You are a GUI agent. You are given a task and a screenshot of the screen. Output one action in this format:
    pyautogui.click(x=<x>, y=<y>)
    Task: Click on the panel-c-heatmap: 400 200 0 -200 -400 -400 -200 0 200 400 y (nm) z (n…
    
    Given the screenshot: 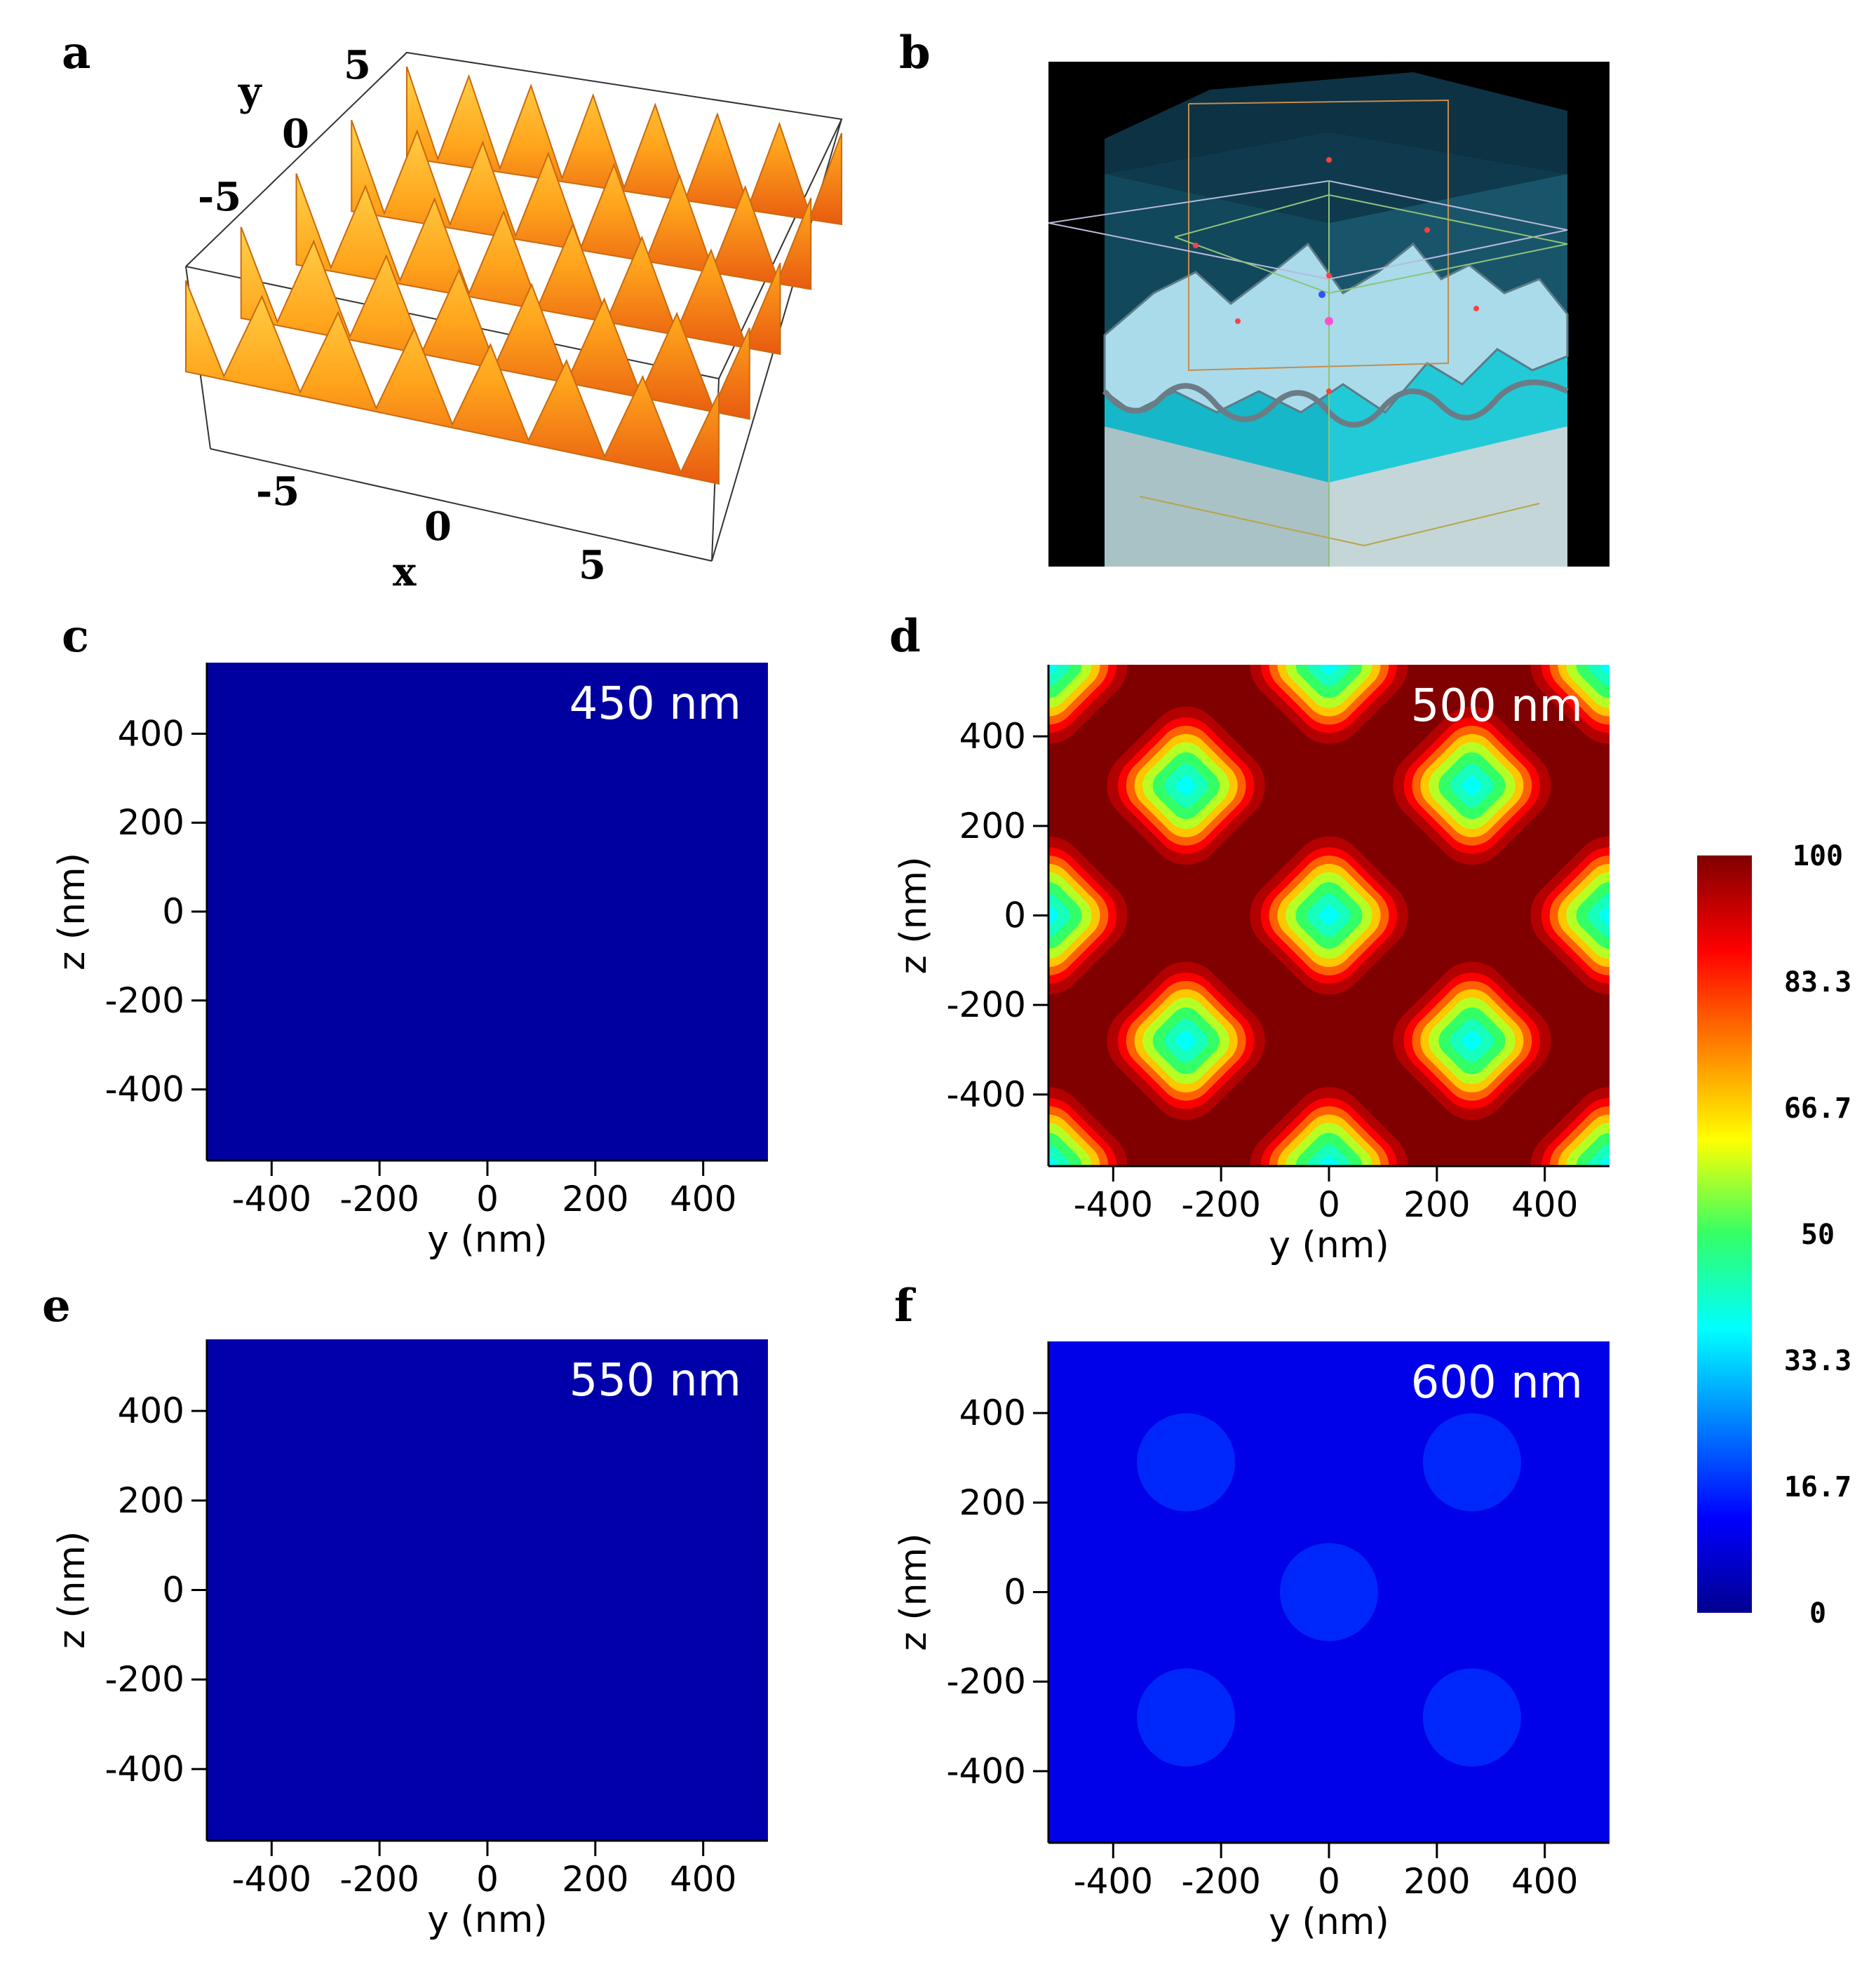 What is the action you would take?
    pyautogui.click(x=409, y=962)
    